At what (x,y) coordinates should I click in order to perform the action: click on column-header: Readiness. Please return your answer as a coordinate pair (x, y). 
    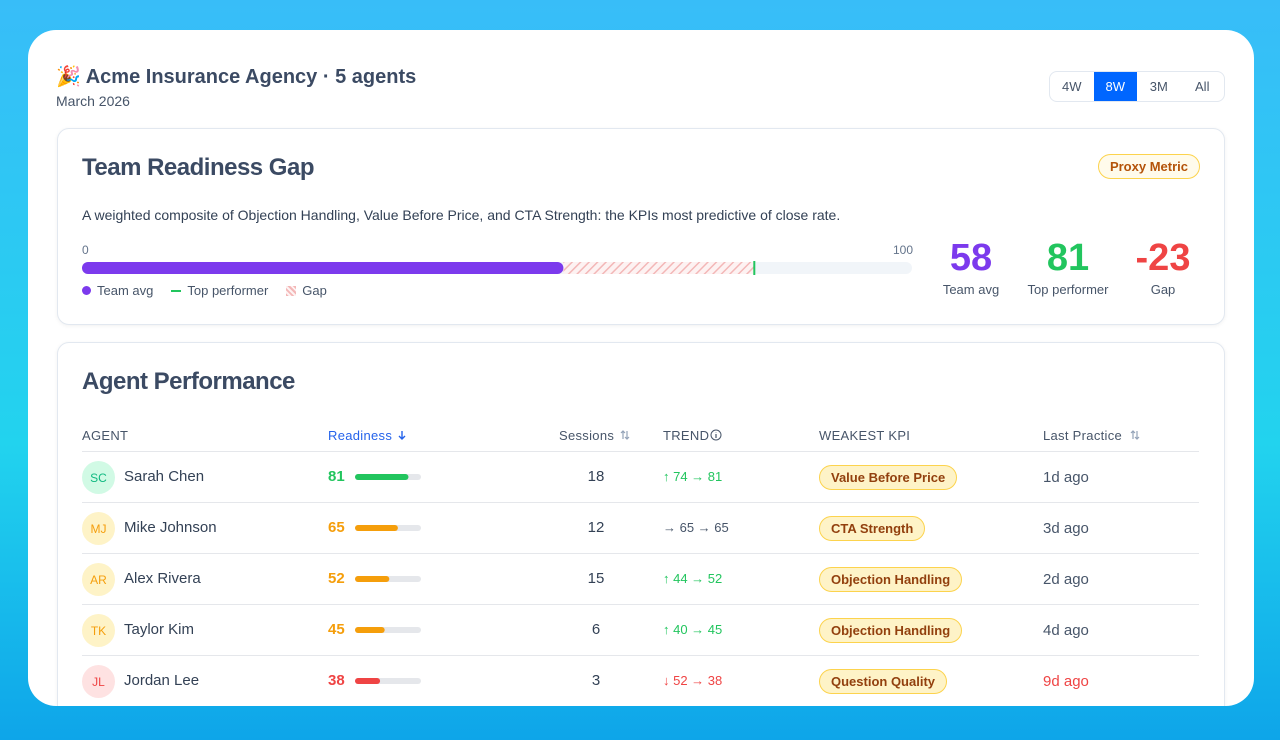
    Looking at the image, I should click on (360, 435).